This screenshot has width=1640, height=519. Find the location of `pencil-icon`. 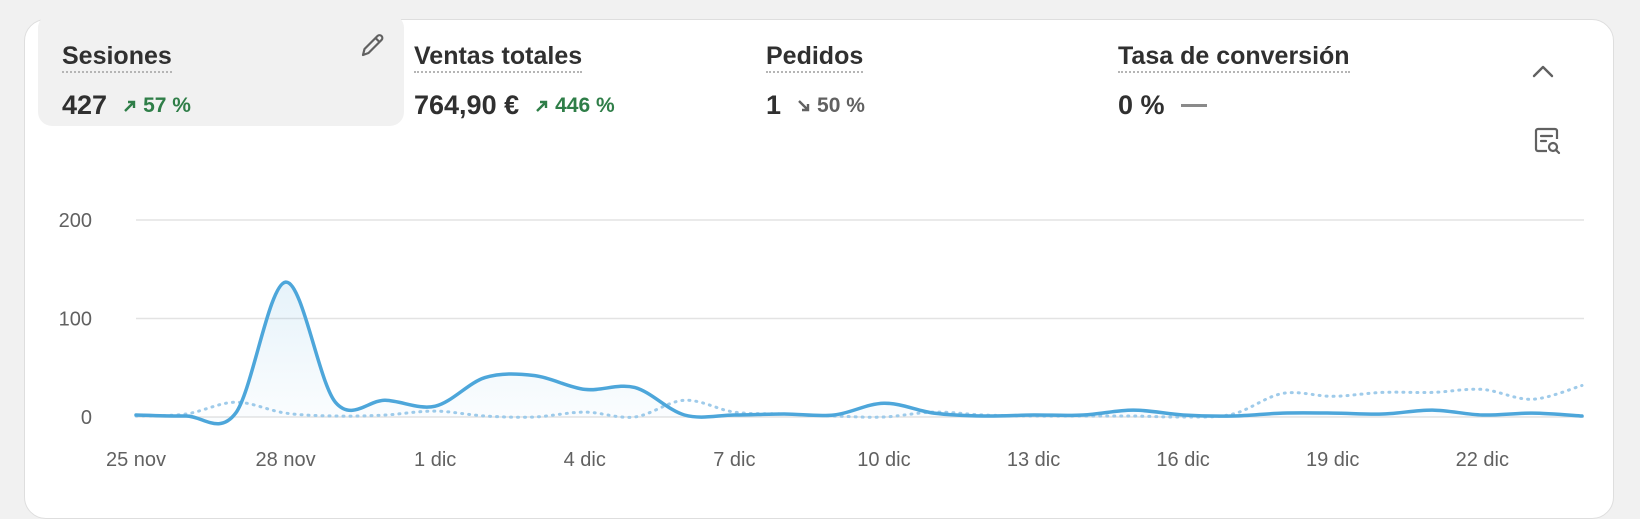

pencil-icon is located at coordinates (373, 45).